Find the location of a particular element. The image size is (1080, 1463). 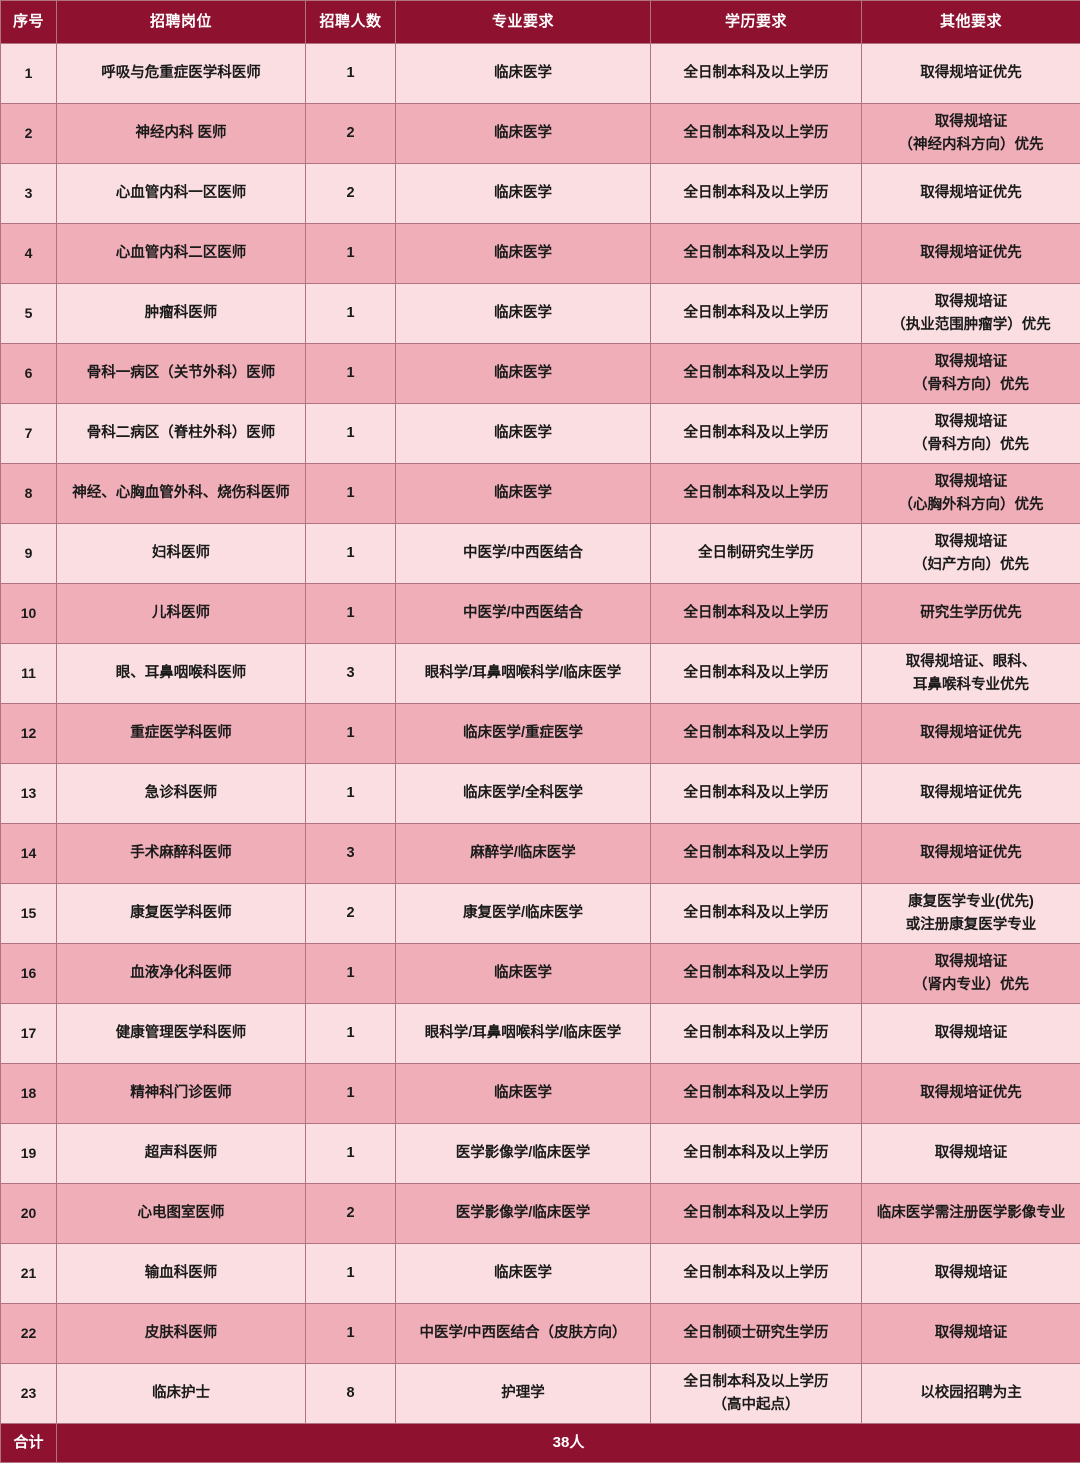

footer-row: 合计 38人 is located at coordinates (540, 1443).